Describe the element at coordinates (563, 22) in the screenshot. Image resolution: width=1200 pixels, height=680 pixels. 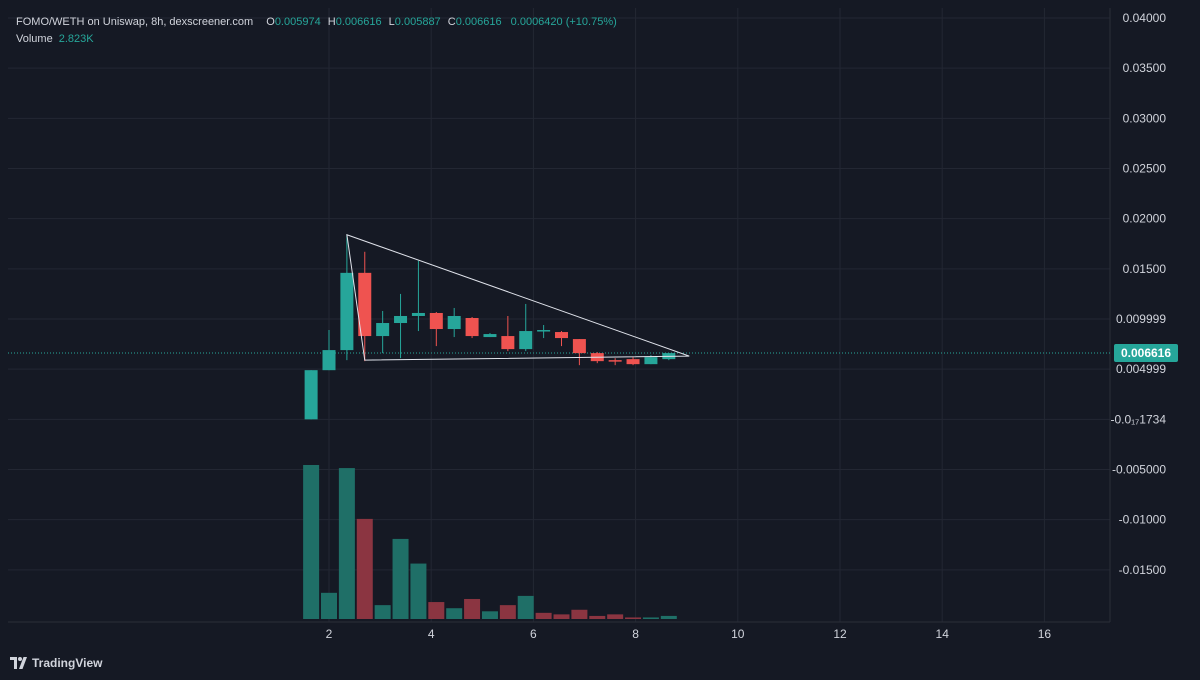
I see `change-value: 0.0006420 (+10.75%)` at that location.